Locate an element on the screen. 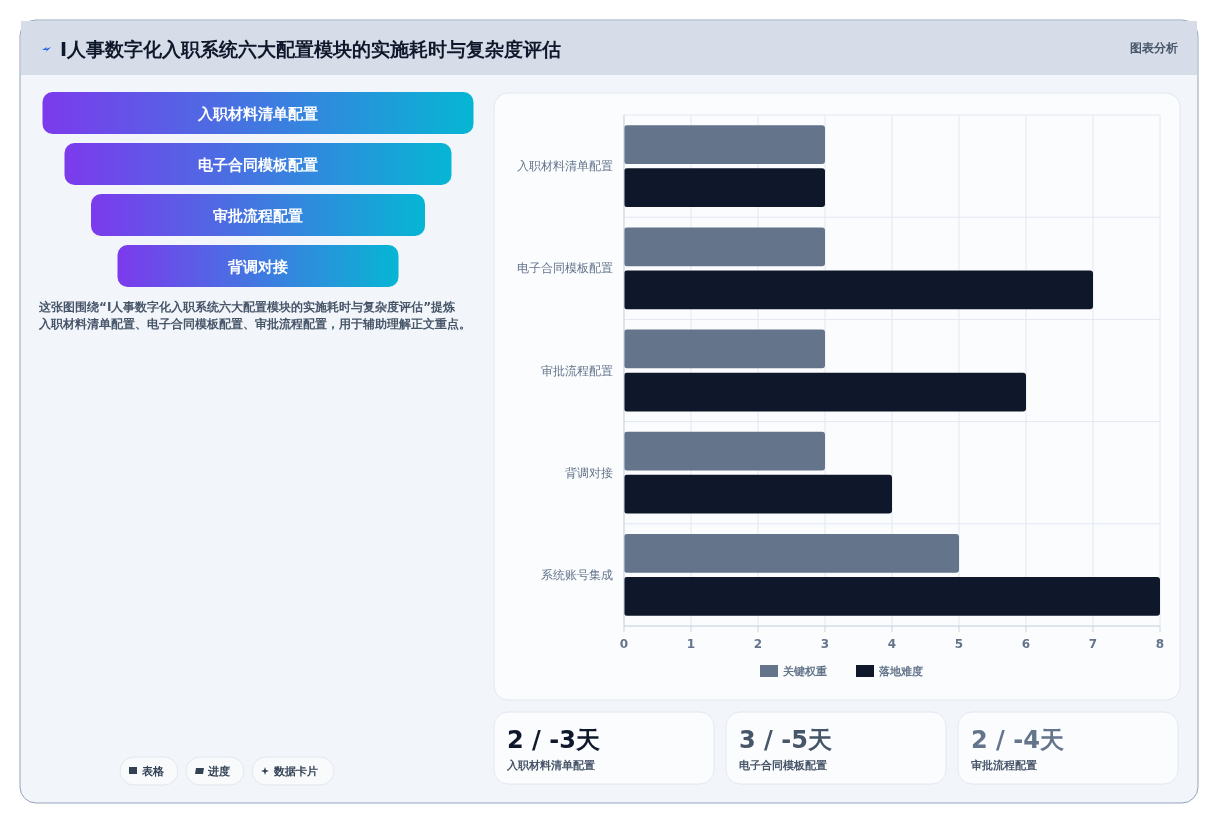  x-tick-label: 4 is located at coordinates (892, 644).